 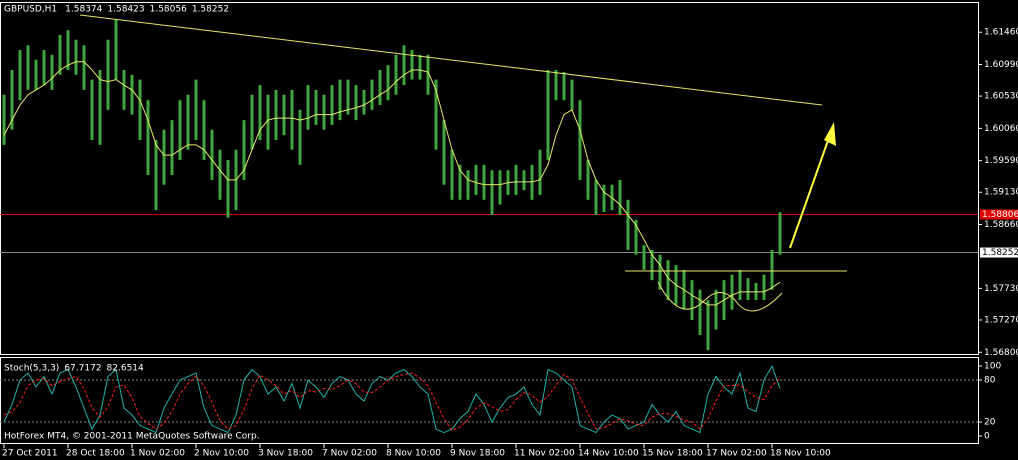 I want to click on x-tick-label: 2 Nov 10:00, so click(x=221, y=454).